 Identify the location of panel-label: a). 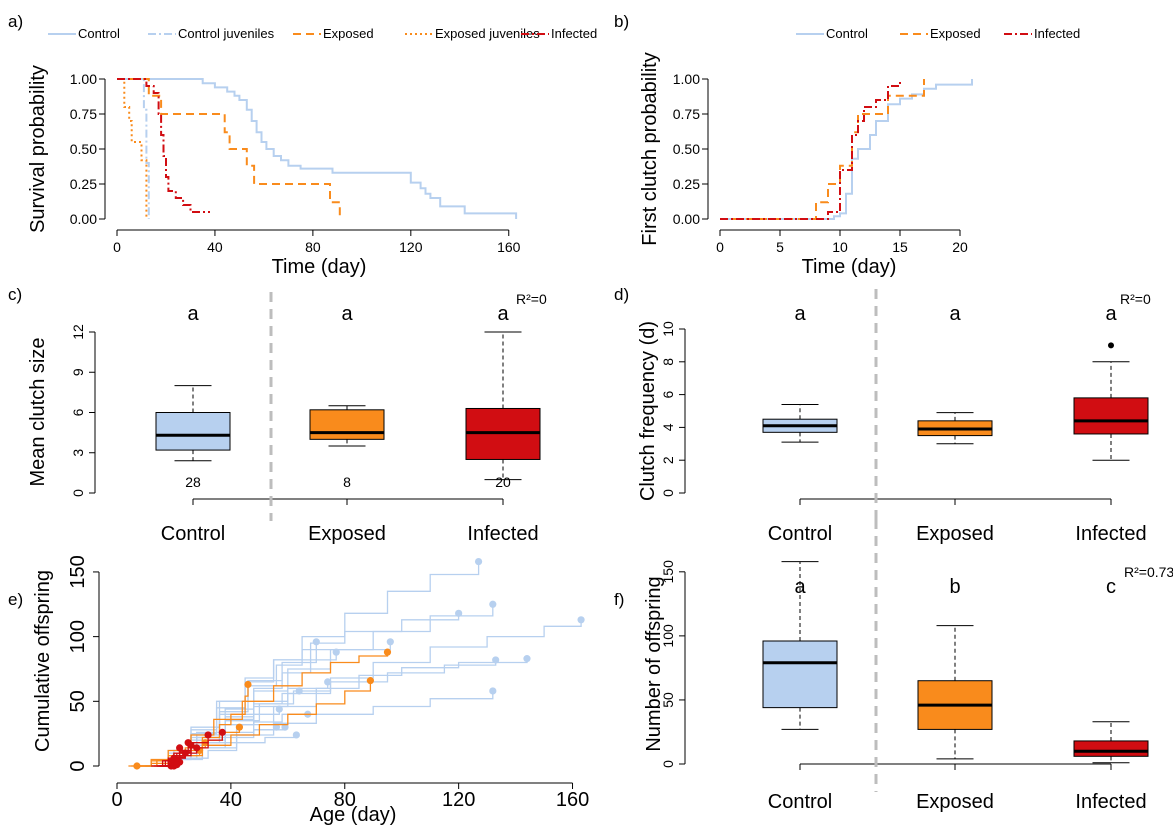
(15, 21).